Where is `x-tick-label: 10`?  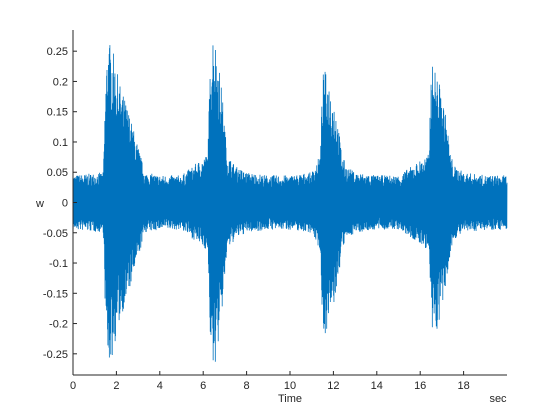 x-tick-label: 10 is located at coordinates (290, 386).